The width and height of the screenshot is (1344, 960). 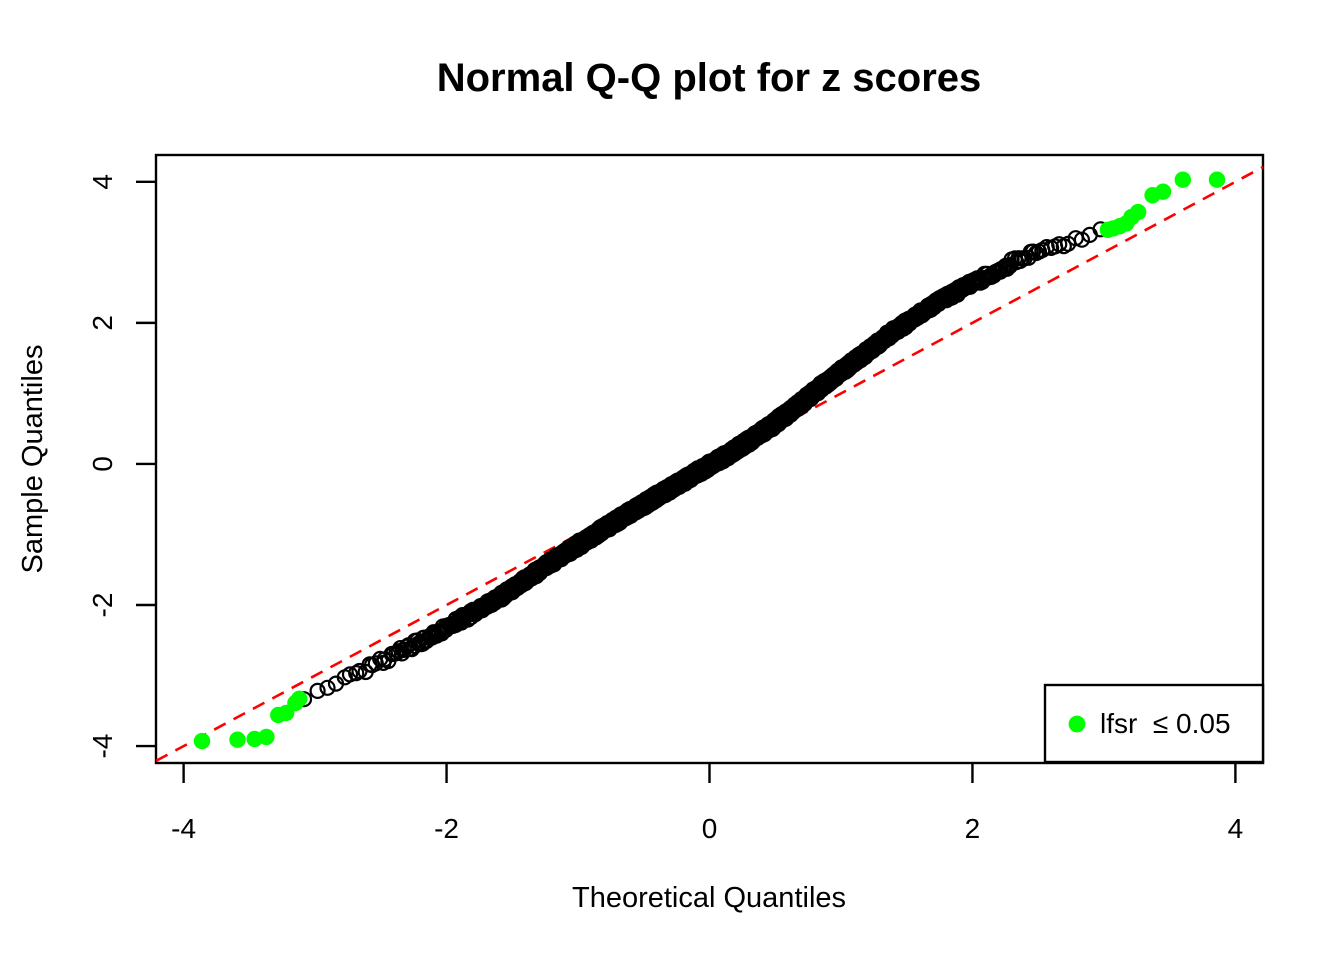 What do you see at coordinates (709, 78) in the screenshot?
I see `chart-title: Normal Q-Q plot for z scores` at bounding box center [709, 78].